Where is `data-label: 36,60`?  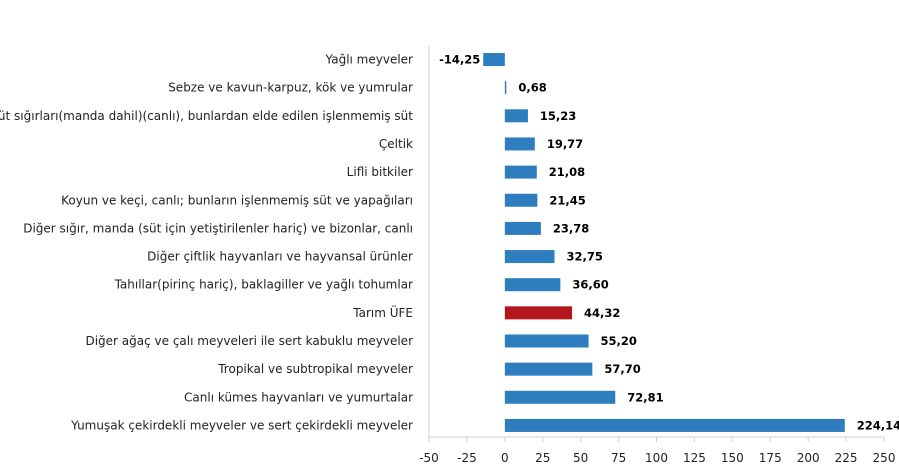
data-label: 36,60 is located at coordinates (590, 285).